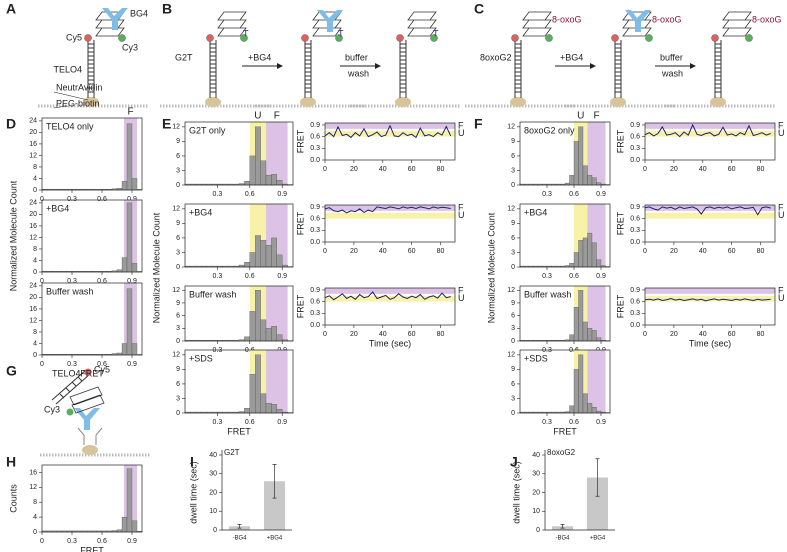 The width and height of the screenshot is (787, 552). What do you see at coordinates (671, 57) in the screenshot?
I see `step-label: buffer` at bounding box center [671, 57].